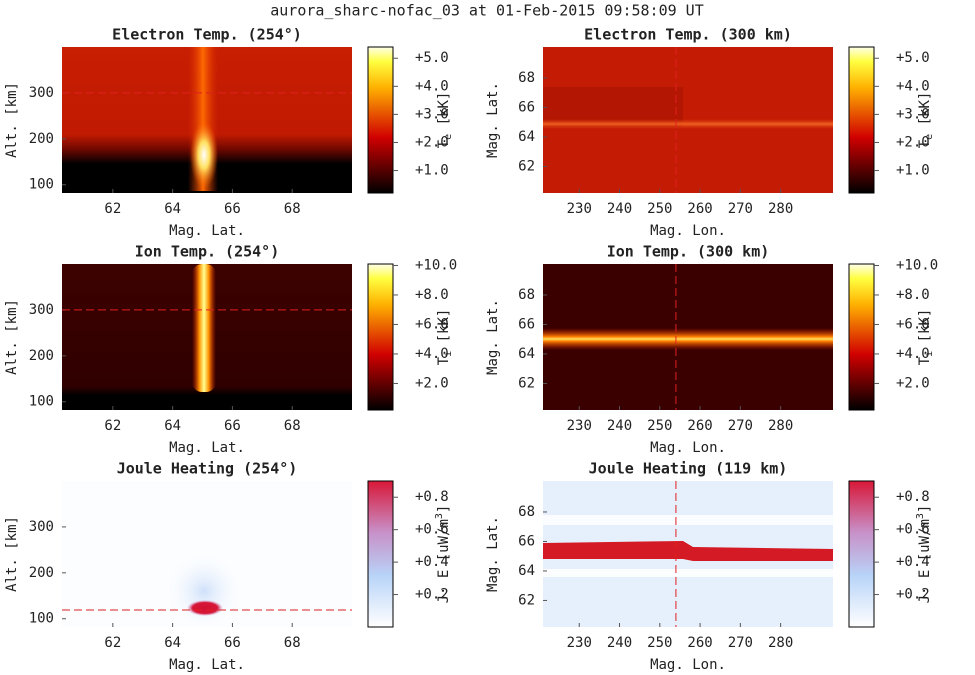  Describe the element at coordinates (432, 562) in the screenshot. I see `colorbar-tick-label: +0.4` at that location.